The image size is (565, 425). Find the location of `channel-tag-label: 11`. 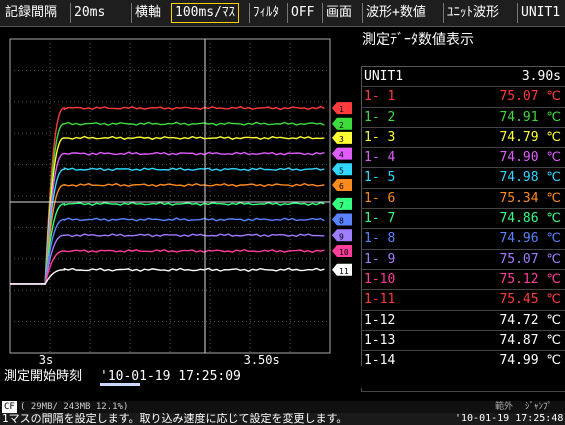

channel-tag-label: 11 is located at coordinates (344, 271).